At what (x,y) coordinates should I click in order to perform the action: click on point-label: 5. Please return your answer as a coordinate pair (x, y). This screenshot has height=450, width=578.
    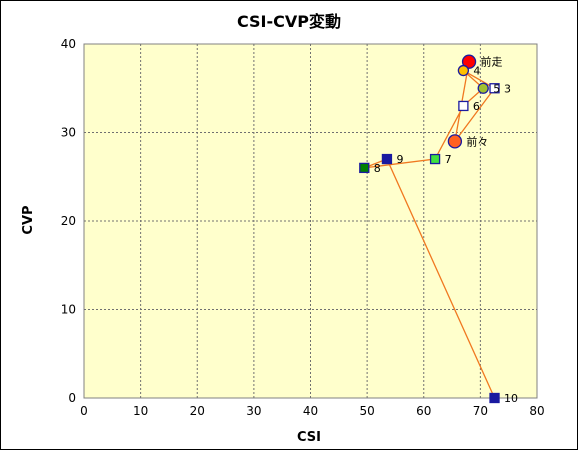
    Looking at the image, I should click on (496, 88).